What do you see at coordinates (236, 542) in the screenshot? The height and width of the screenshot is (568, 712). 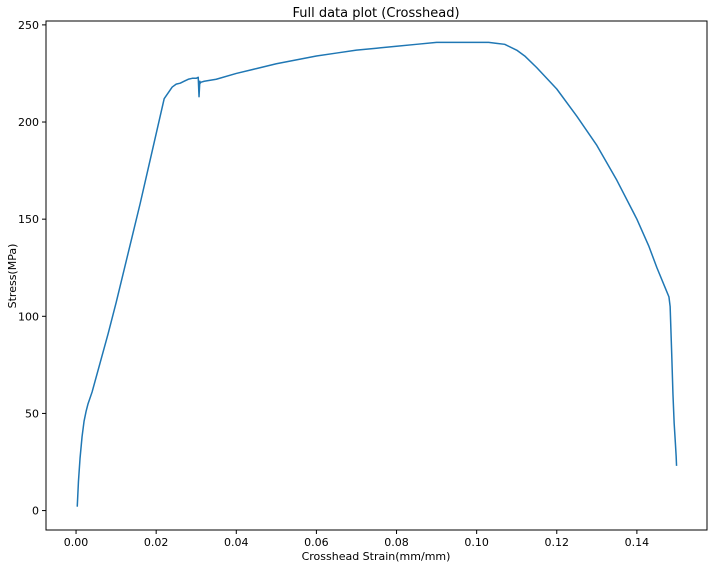 I see `x-tick-label: 0.04` at bounding box center [236, 542].